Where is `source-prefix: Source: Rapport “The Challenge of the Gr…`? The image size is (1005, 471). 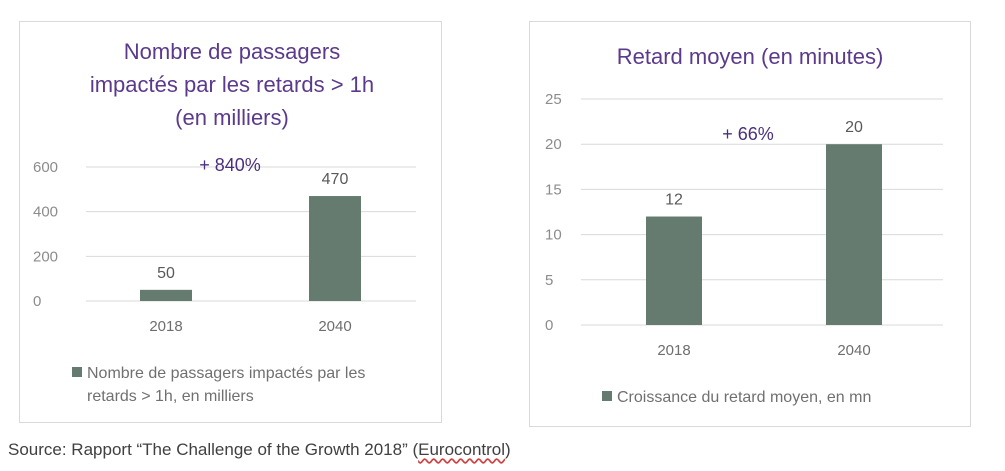 source-prefix: Source: Rapport “The Challenge of the Gr… is located at coordinates (213, 449).